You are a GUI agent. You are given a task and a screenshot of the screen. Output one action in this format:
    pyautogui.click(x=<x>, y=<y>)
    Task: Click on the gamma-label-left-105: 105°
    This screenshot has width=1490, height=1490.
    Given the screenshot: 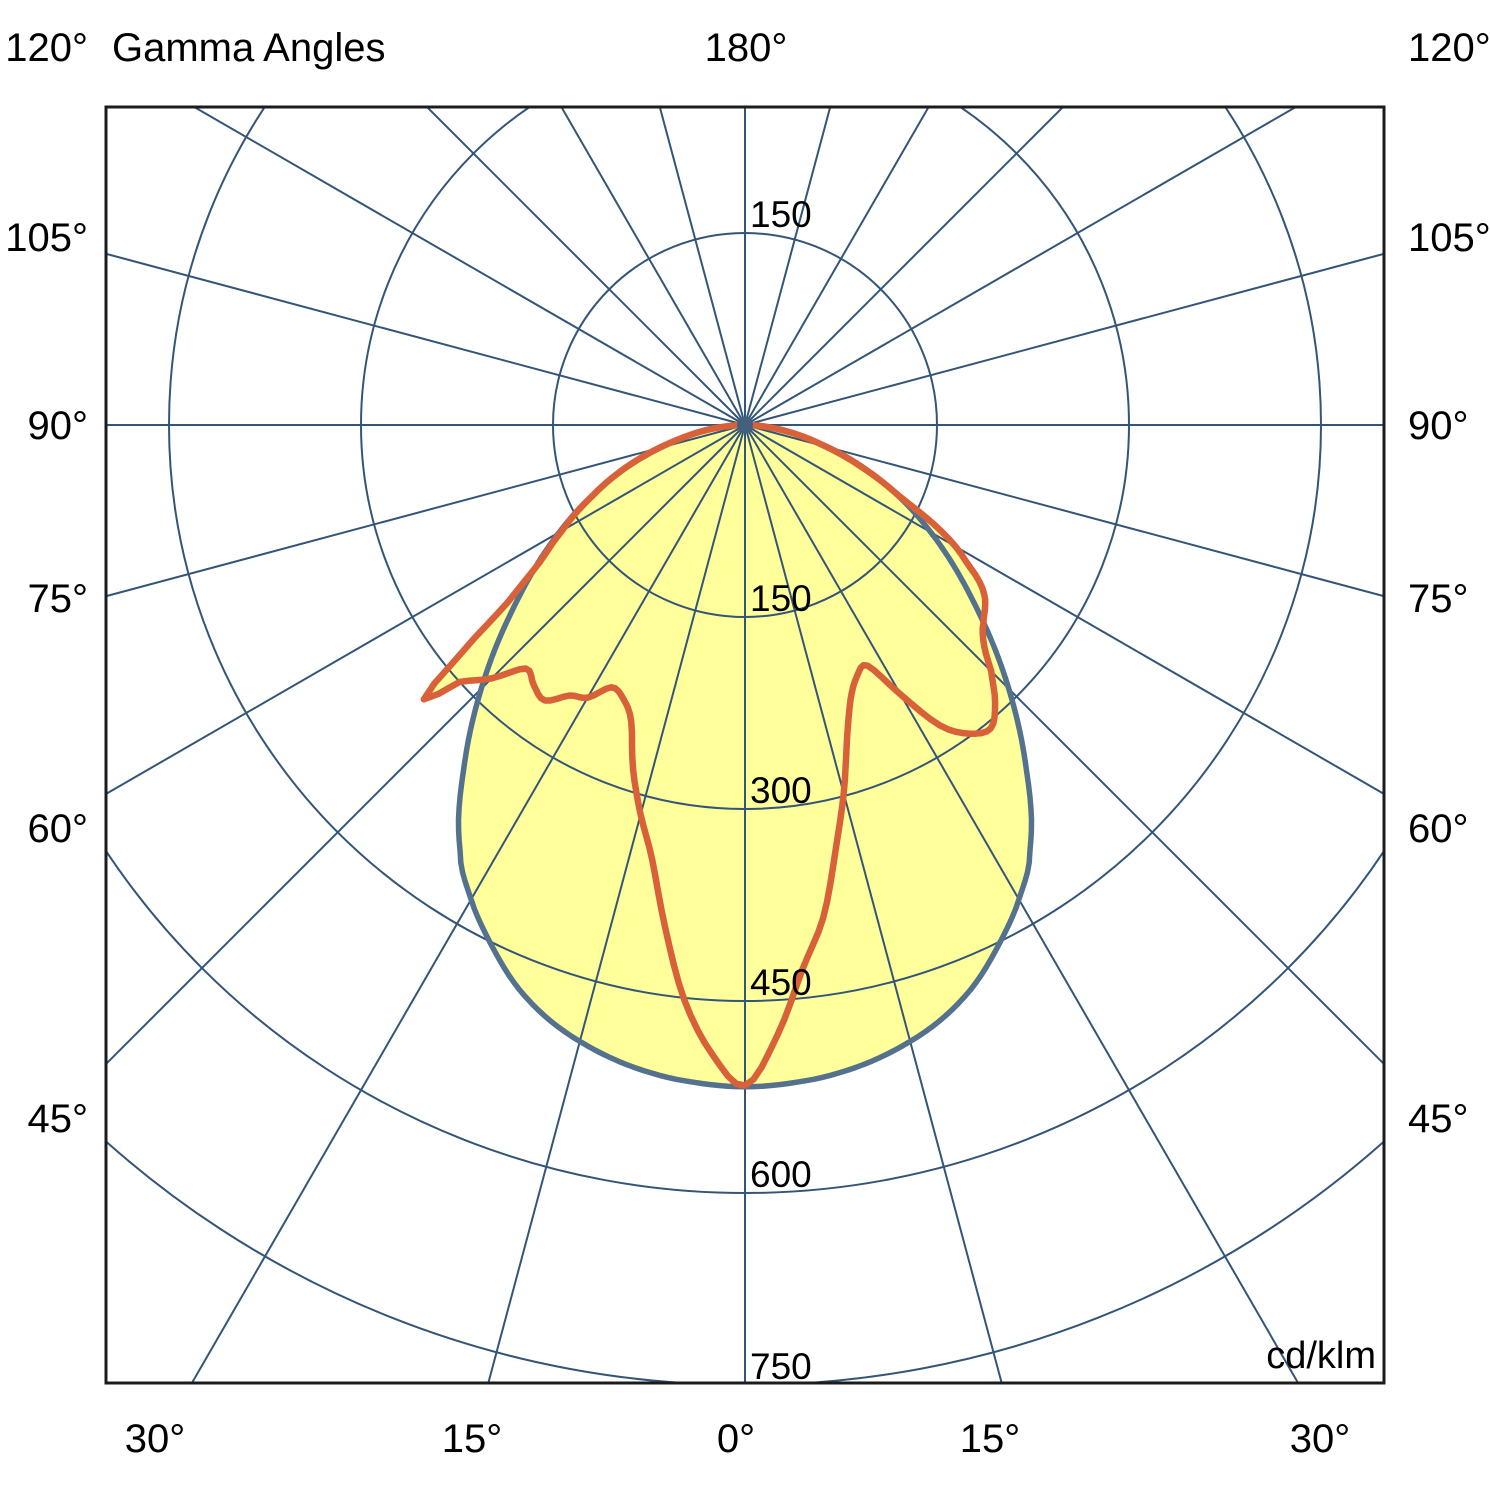 What is the action you would take?
    pyautogui.click(x=46, y=238)
    